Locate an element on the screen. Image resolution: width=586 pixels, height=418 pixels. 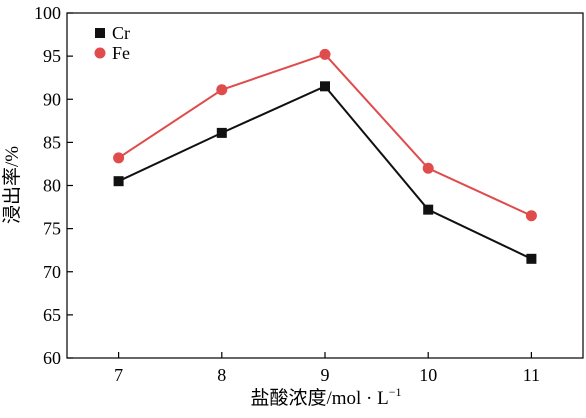
y-tick-label: 100 is located at coordinates (47, 13).